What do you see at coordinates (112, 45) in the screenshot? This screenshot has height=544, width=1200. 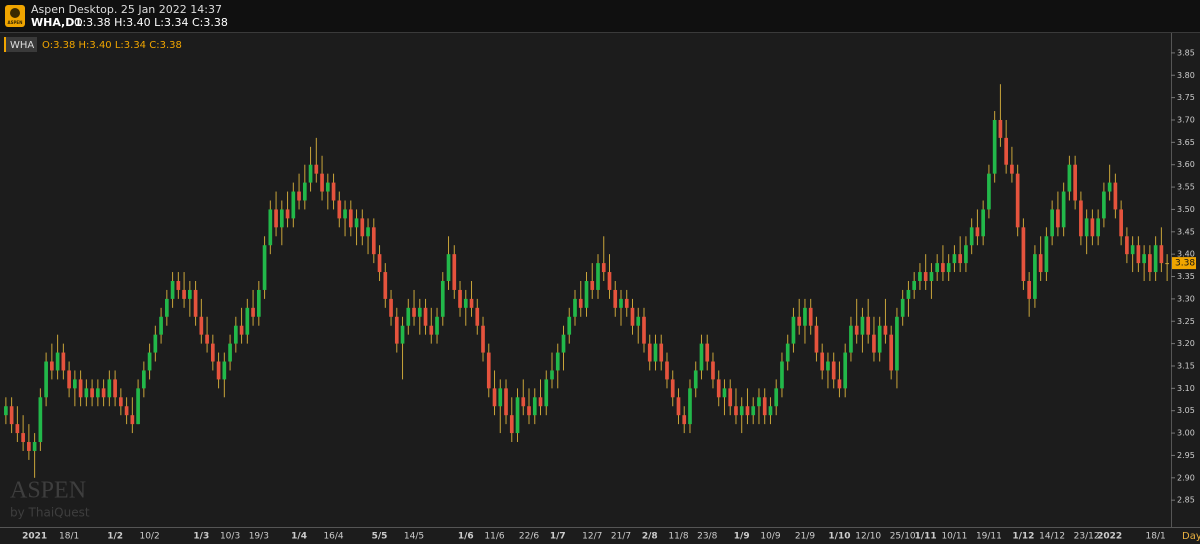 I see `legend-quote: O:3.38 H:3.40 L:3.34 C:3.38` at bounding box center [112, 45].